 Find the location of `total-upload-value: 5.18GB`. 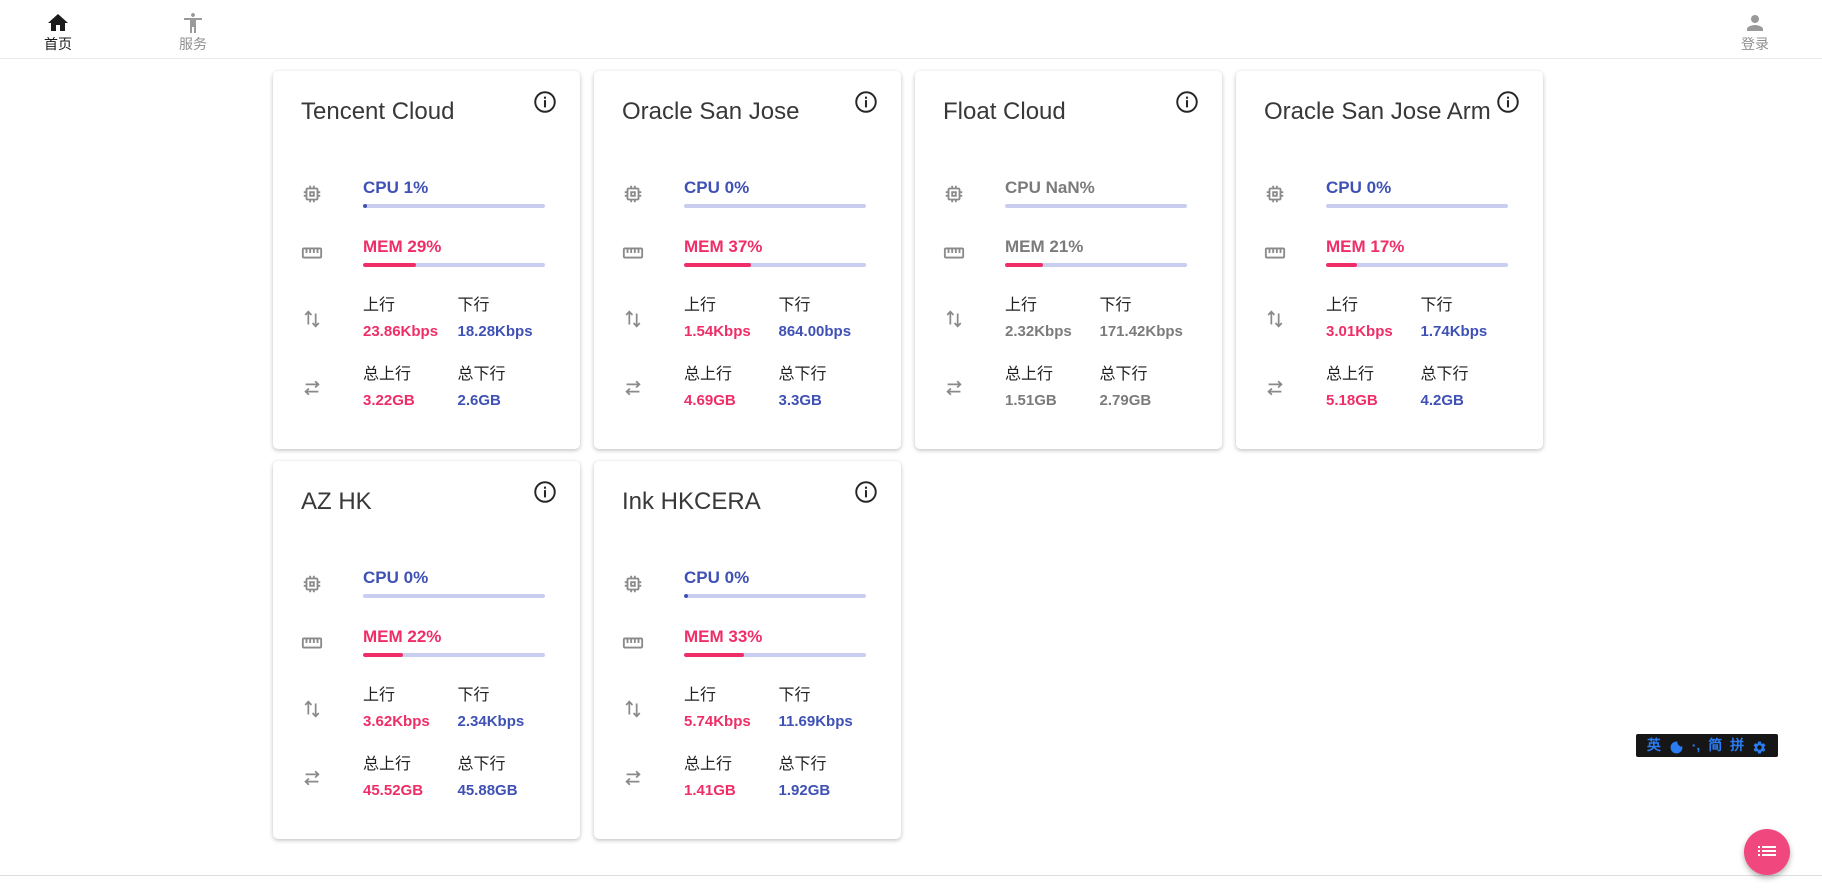

total-upload-value: 5.18GB is located at coordinates (1352, 400).